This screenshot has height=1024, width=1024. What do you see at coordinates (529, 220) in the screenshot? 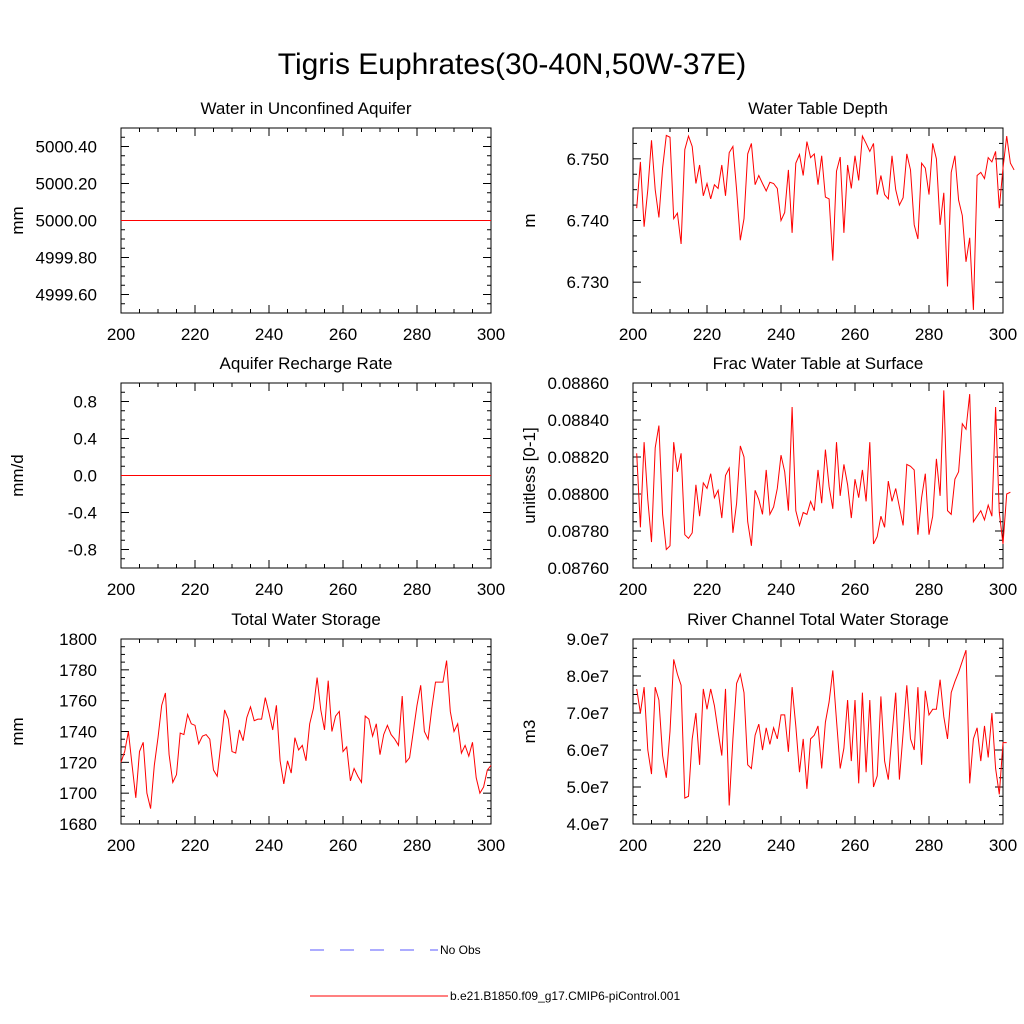
I see `y-axis-label: m` at bounding box center [529, 220].